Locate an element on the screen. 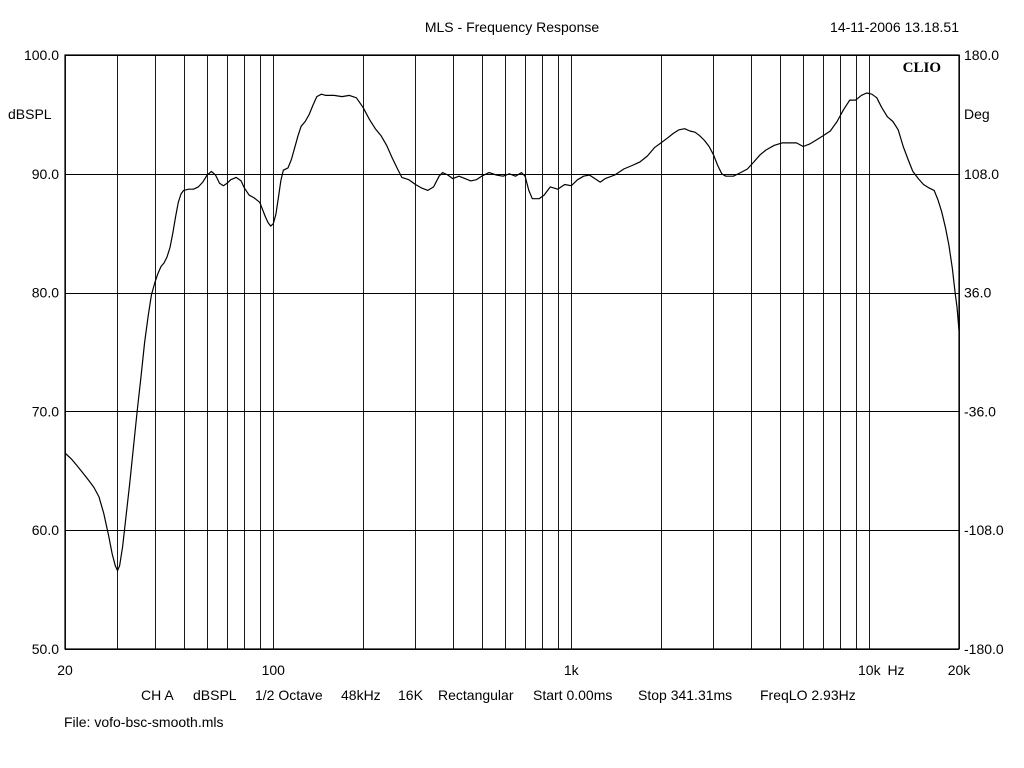  y-tick-label: 80.0 is located at coordinates (45, 293).